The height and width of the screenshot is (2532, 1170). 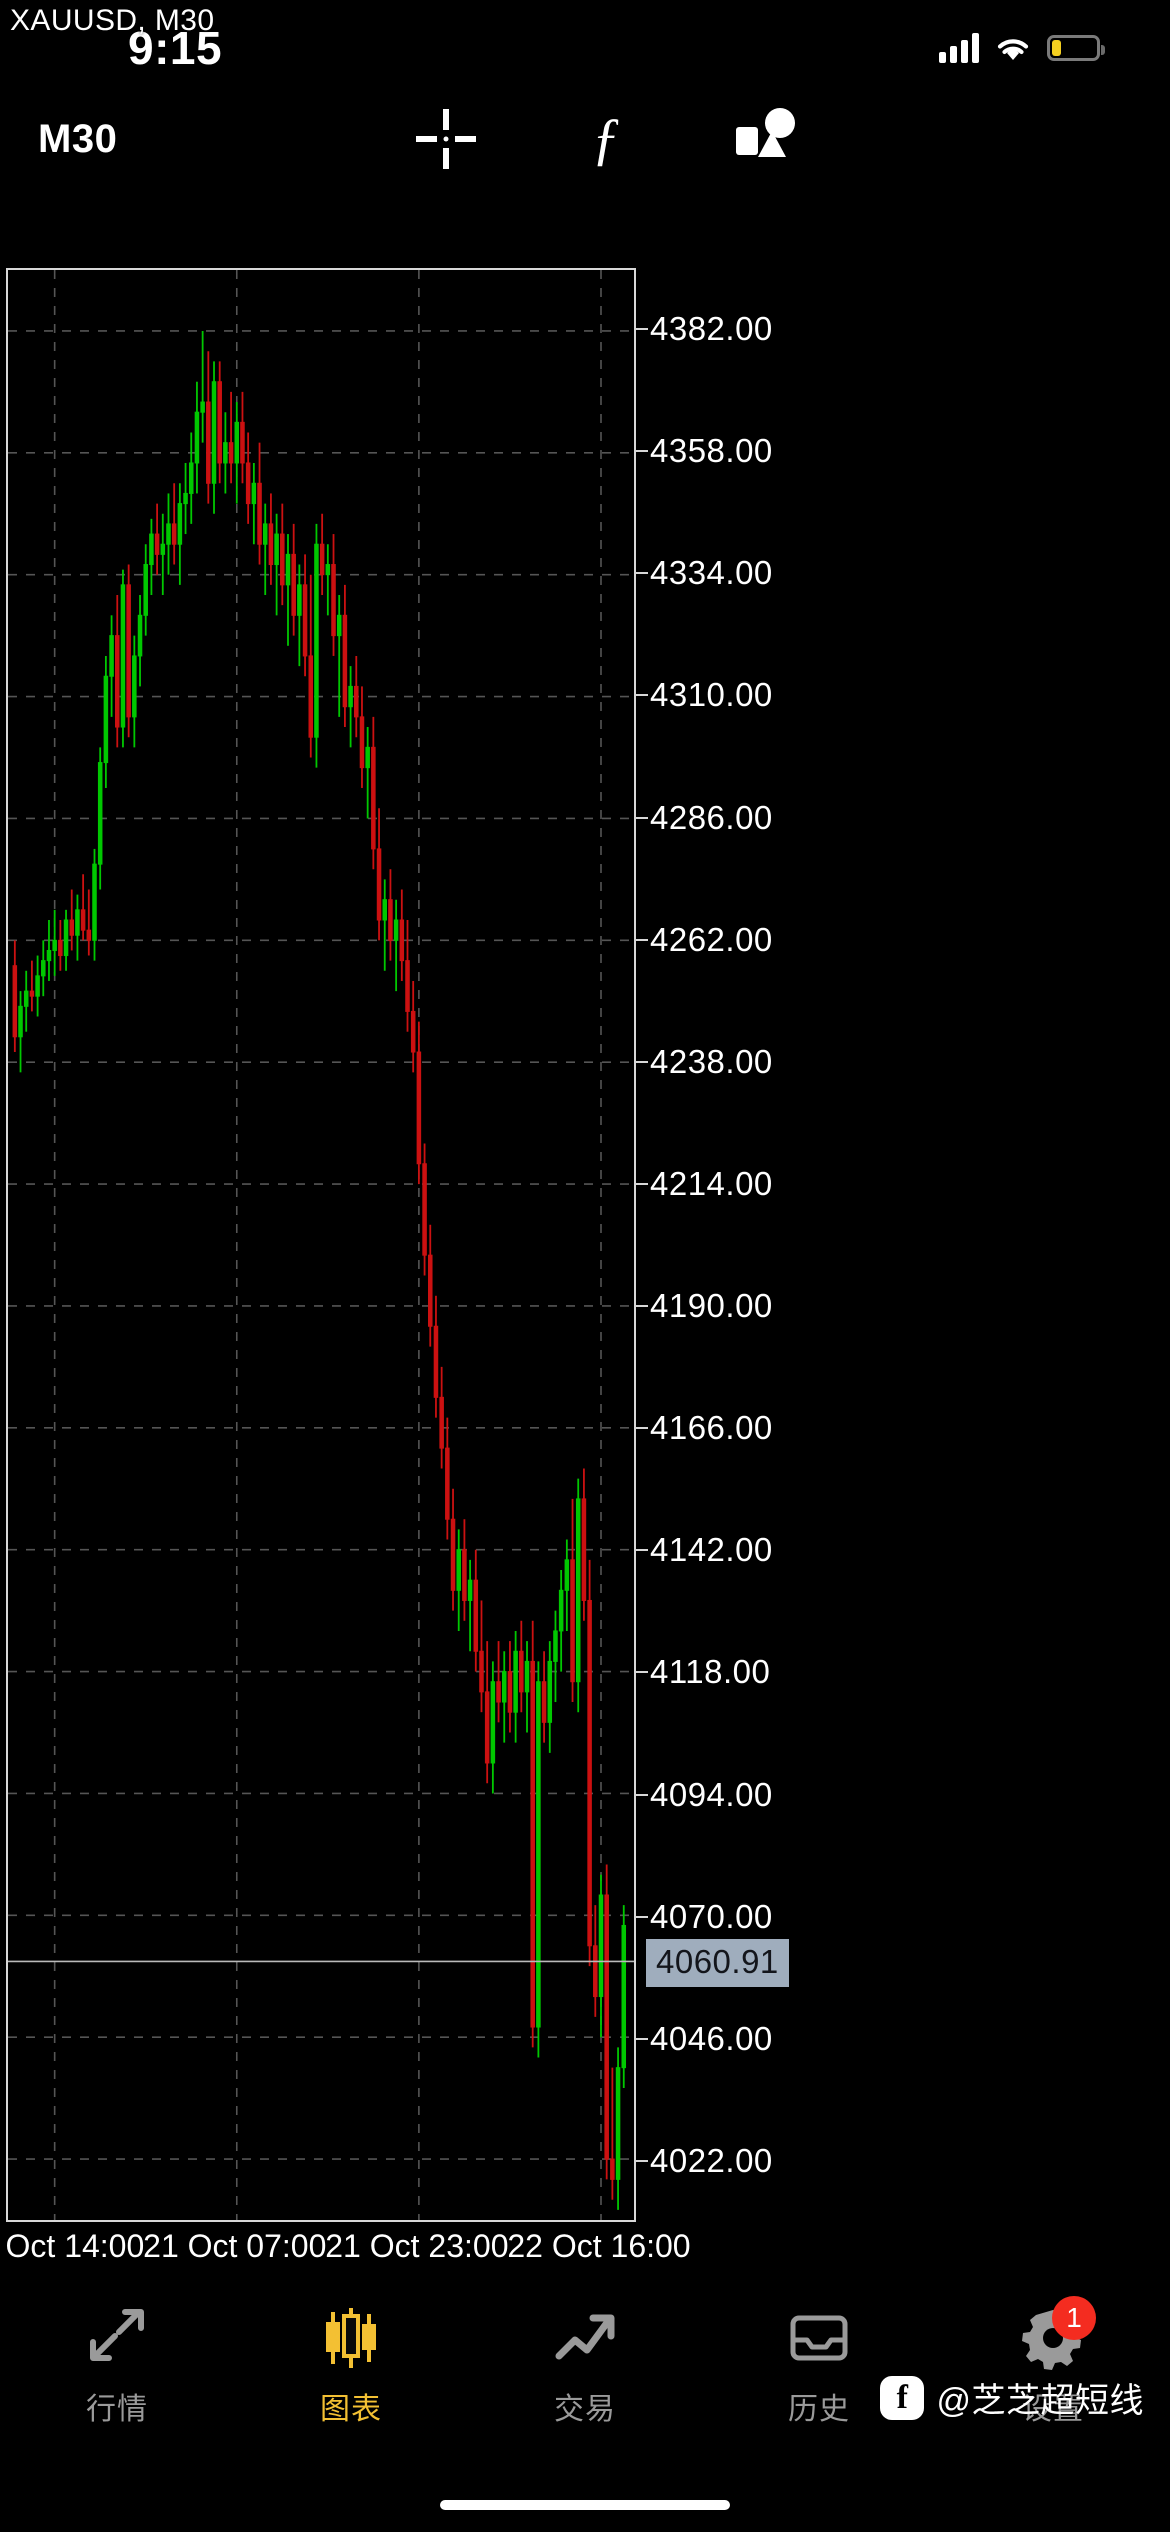 I want to click on tab-history-inbox: 历史, so click(x=819, y=2367).